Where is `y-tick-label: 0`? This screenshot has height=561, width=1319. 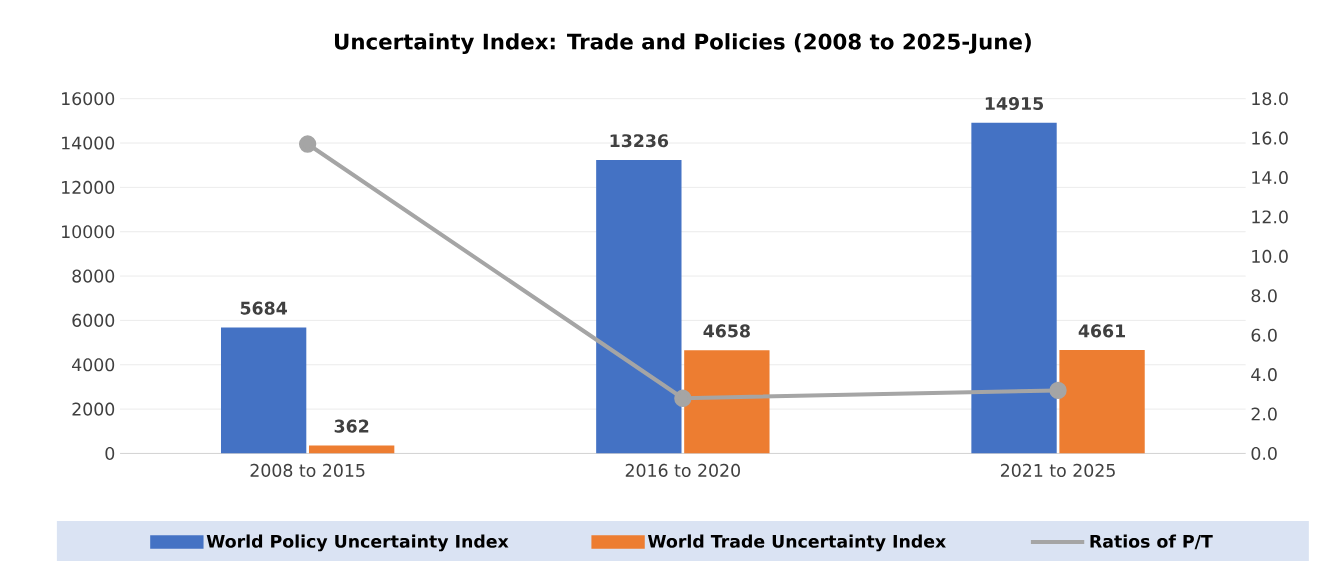
y-tick-label: 0 is located at coordinates (110, 453).